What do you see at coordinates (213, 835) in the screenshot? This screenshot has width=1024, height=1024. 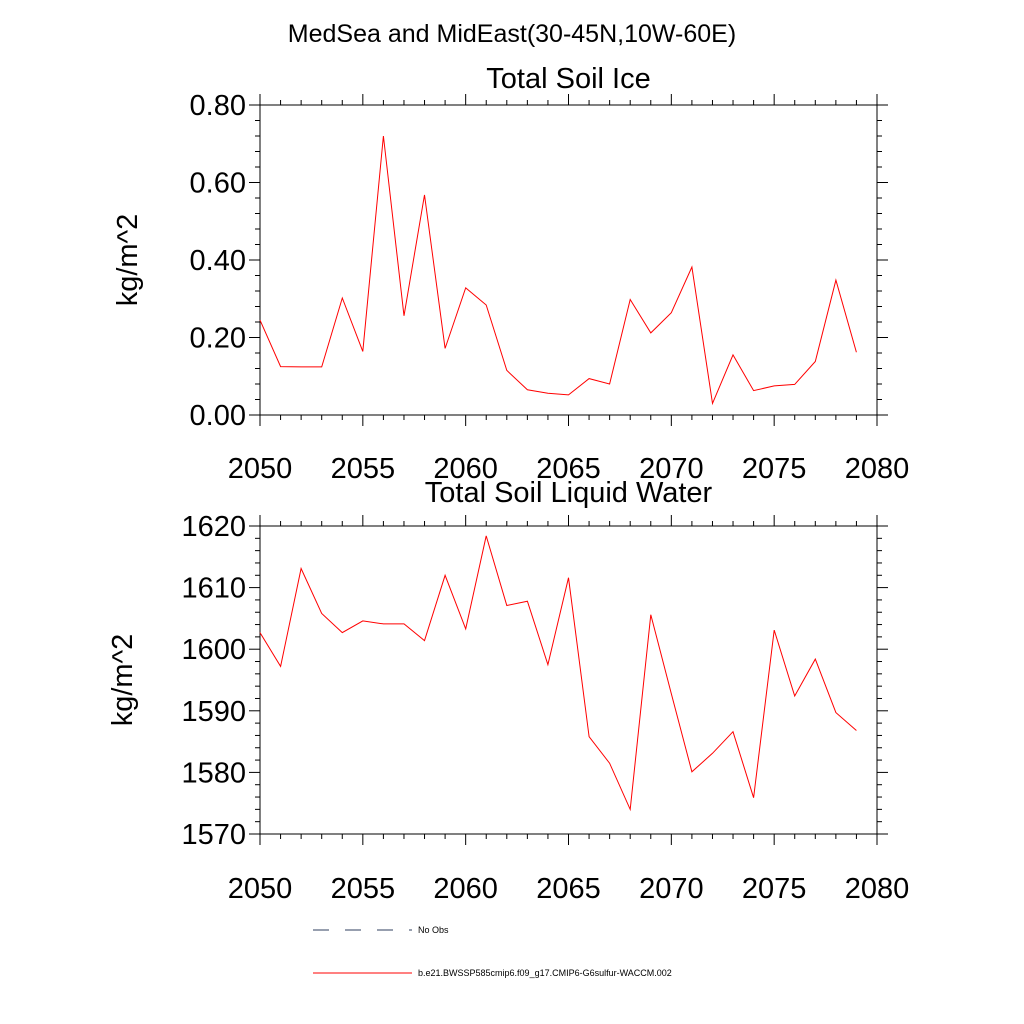 I see `y-tick-label: 1570` at bounding box center [213, 835].